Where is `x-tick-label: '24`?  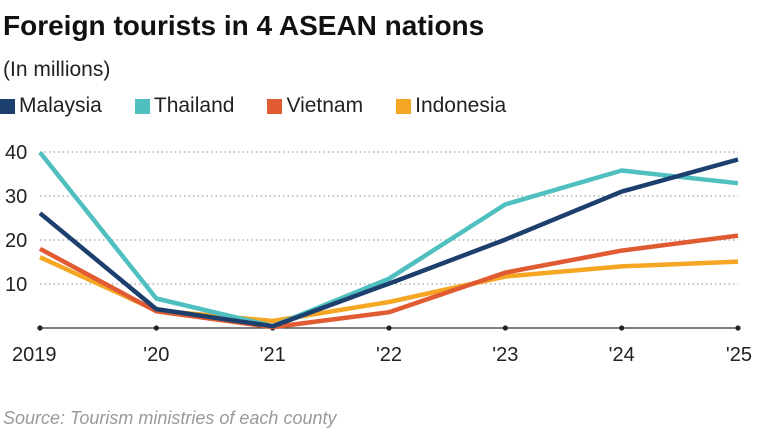 x-tick-label: '24 is located at coordinates (622, 355).